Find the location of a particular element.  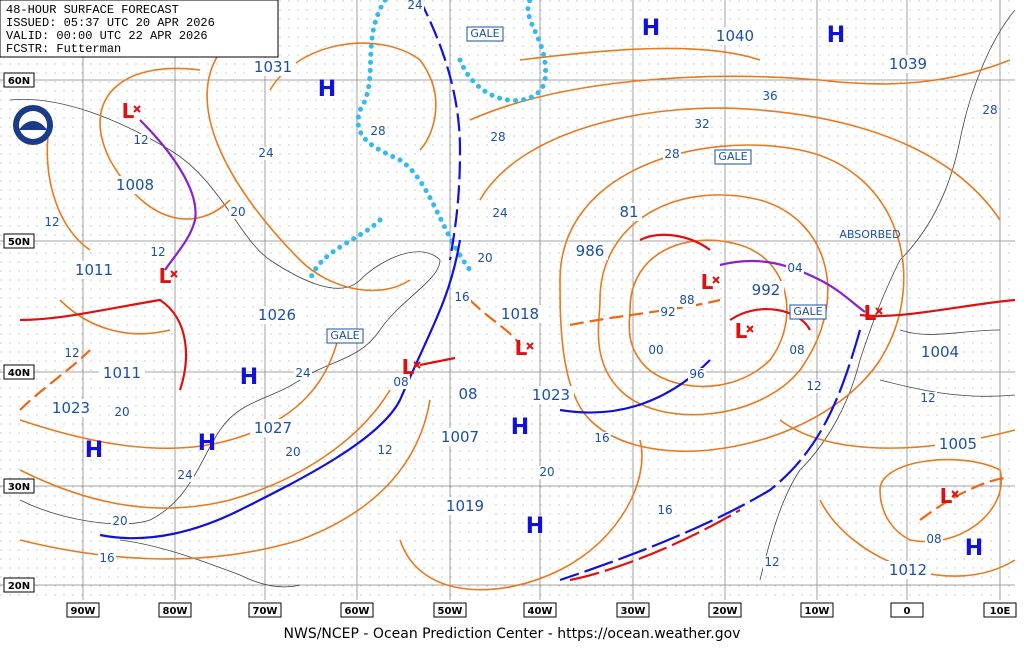

isobar-label: 16 is located at coordinates (461, 297).